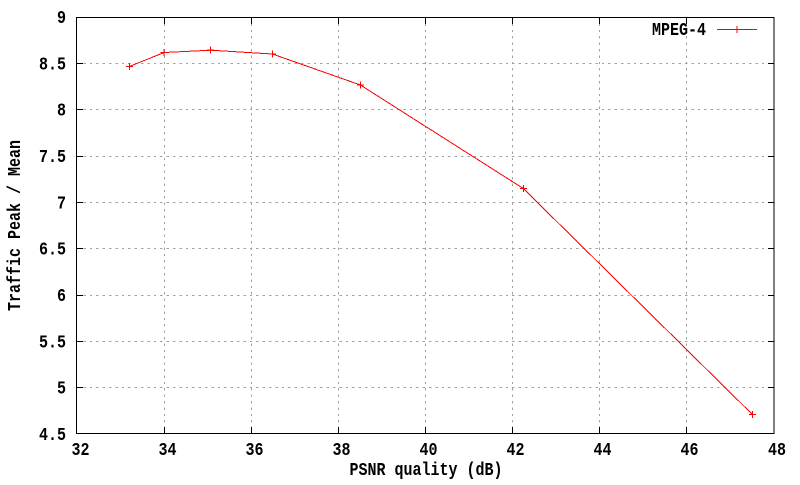  I want to click on svg-text: Traffic Peak / Mean, so click(16, 225).